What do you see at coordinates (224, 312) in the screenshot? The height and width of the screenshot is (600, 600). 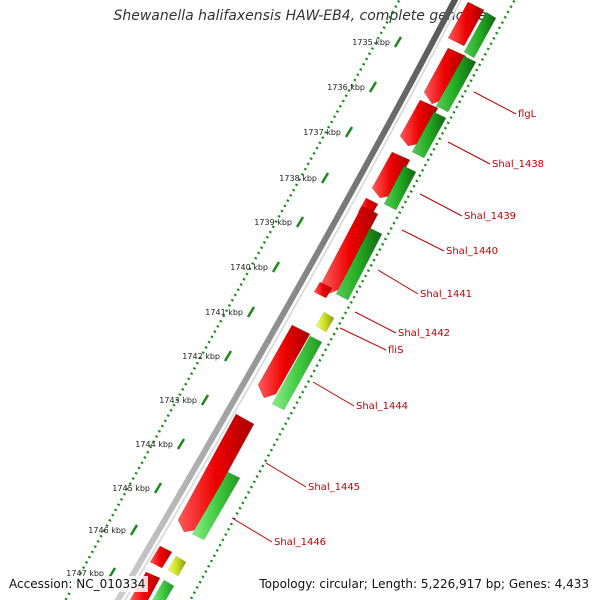 I see `tick-label: 1741 kbp` at bounding box center [224, 312].